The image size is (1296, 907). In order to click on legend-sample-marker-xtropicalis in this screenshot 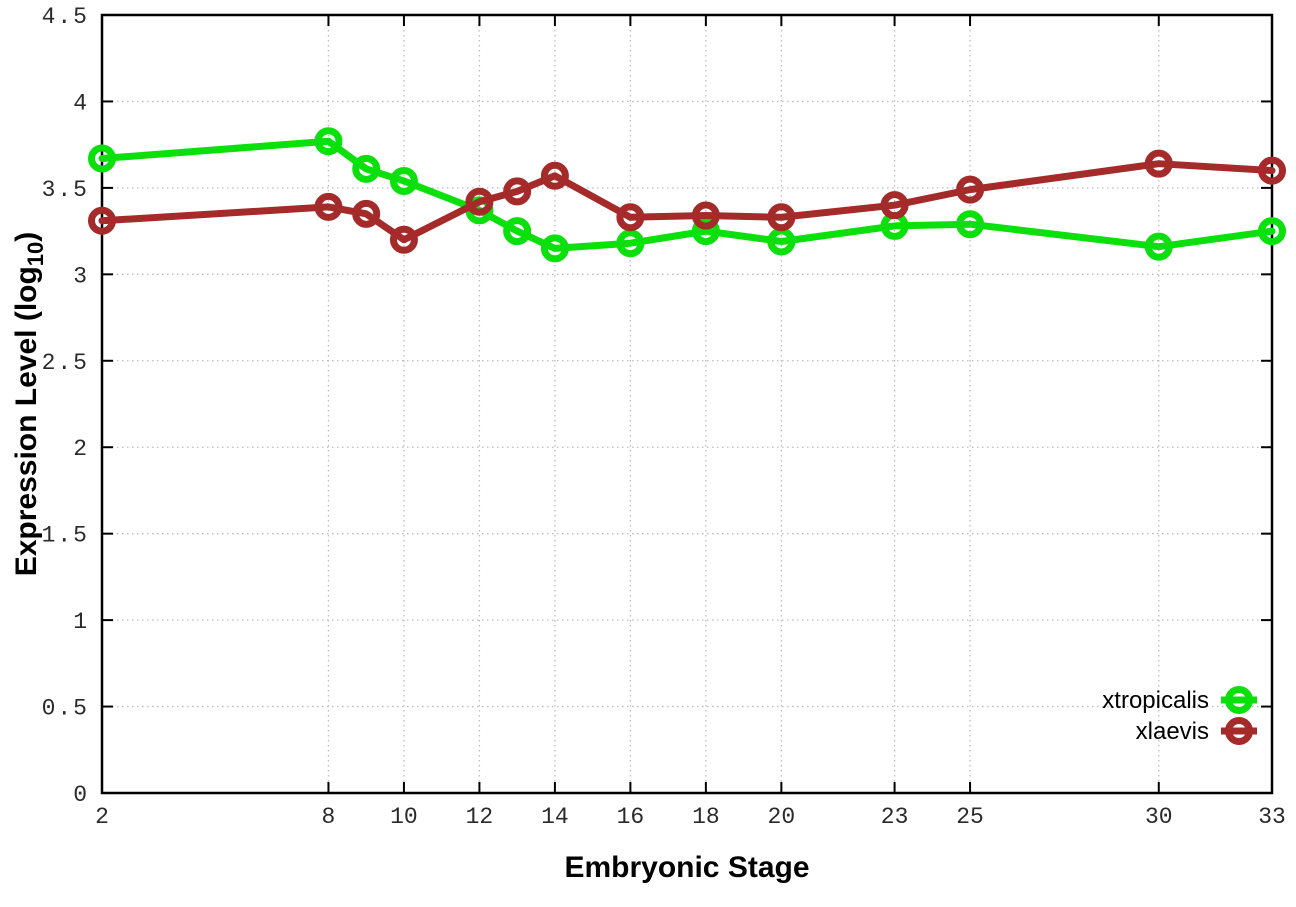, I will do `click(1239, 700)`.